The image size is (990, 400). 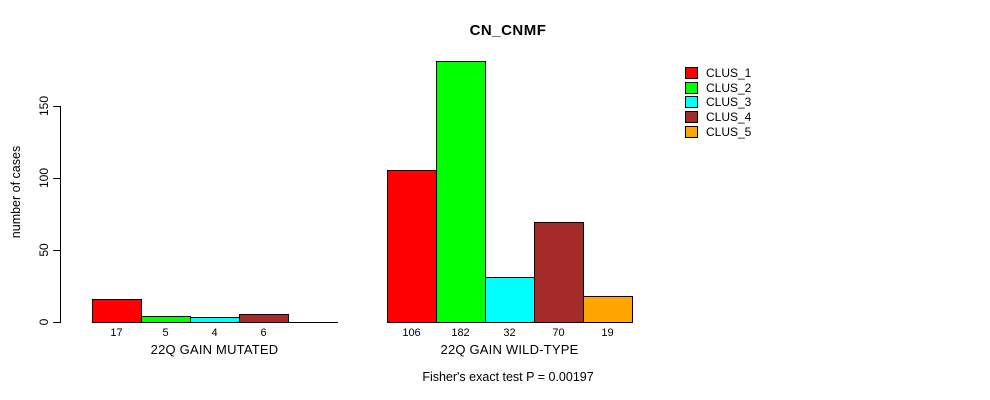 I want to click on bar-CLUS_2-group2, so click(x=461, y=192).